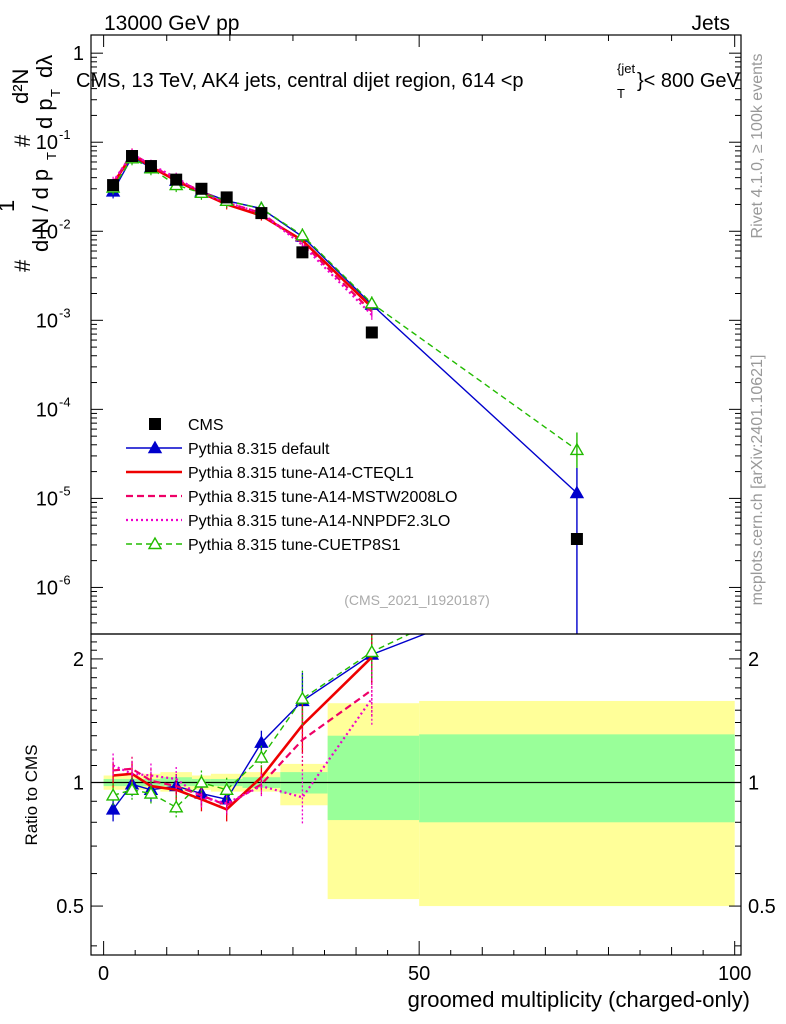 This screenshot has height=1024, width=786. I want to click on y-axis-label-main: # 1 d N / d p T # d²N d p T dλ, so click(31, 163).